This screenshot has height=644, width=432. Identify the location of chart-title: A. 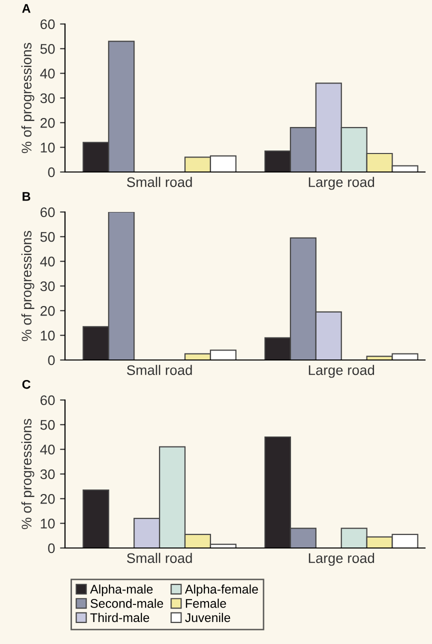
(26, 8).